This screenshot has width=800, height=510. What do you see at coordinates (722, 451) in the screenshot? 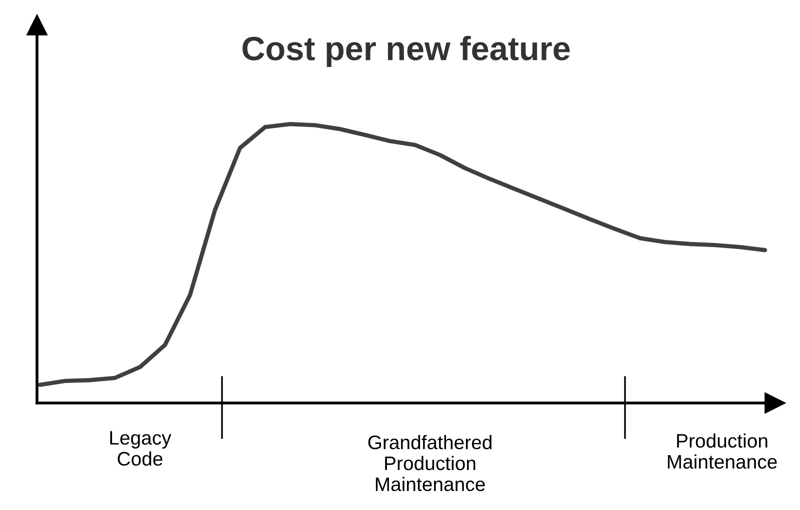
I see `text: Production Maintenance` at bounding box center [722, 451].